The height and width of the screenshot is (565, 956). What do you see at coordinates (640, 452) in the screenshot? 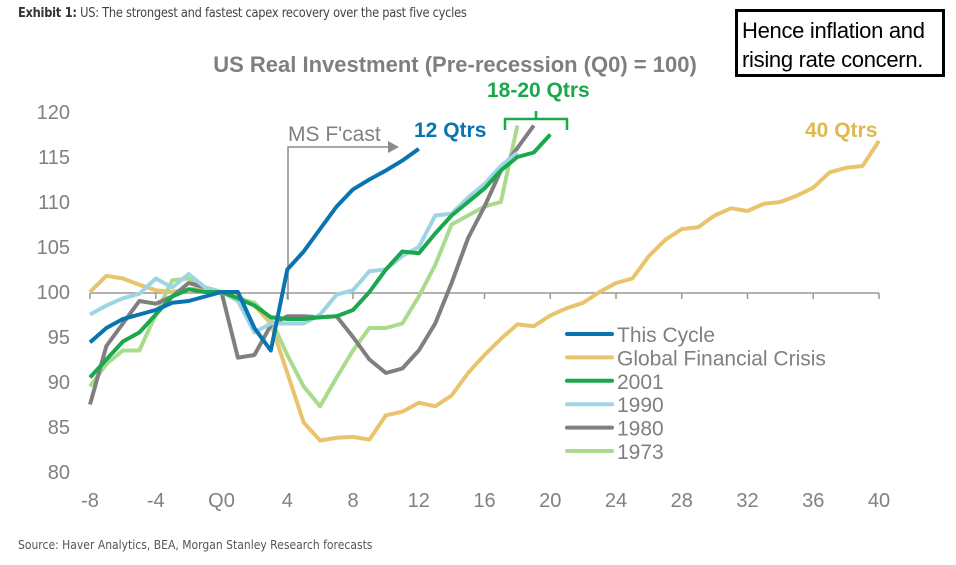
I see `legend-label: 1973` at bounding box center [640, 452].